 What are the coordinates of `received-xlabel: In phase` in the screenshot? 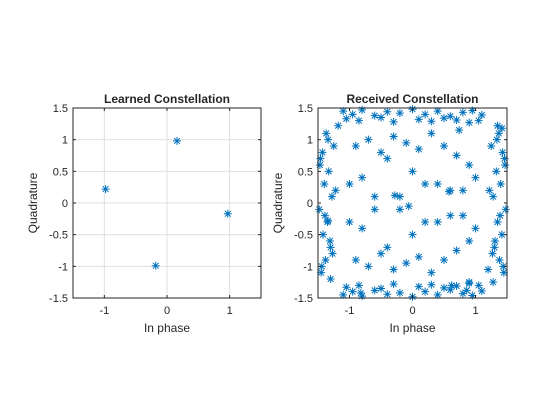 It's located at (412, 328).